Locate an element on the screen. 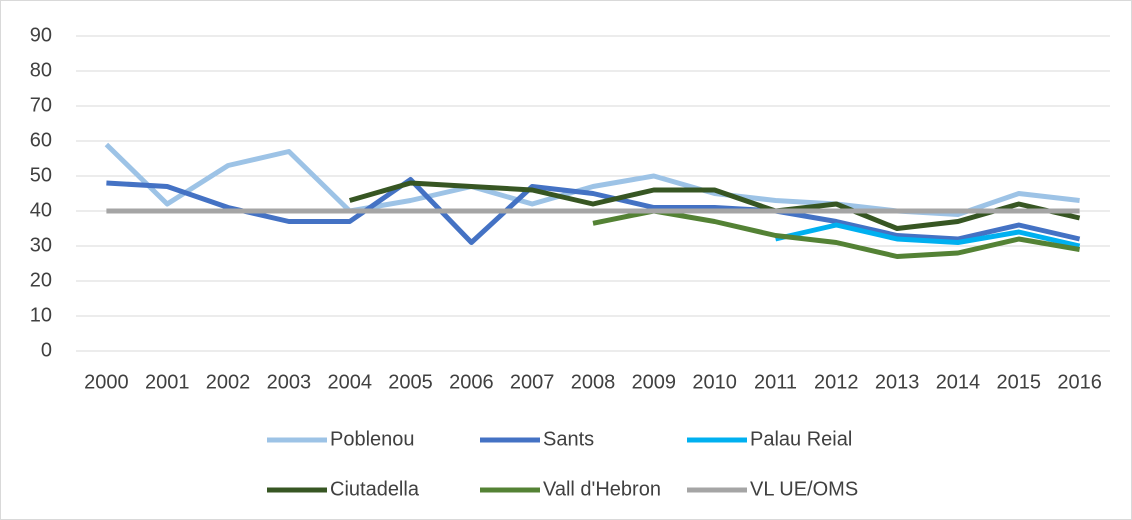  legend-label: Vall d'Hebron is located at coordinates (602, 489).